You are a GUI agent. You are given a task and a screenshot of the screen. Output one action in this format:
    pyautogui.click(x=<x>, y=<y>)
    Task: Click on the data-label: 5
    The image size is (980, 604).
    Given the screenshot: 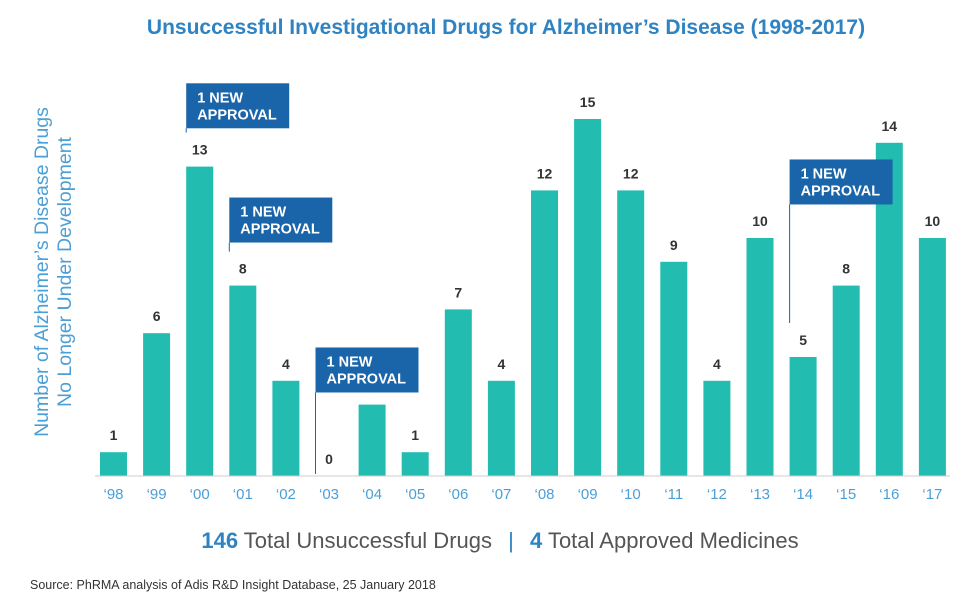 What is the action you would take?
    pyautogui.click(x=803, y=340)
    